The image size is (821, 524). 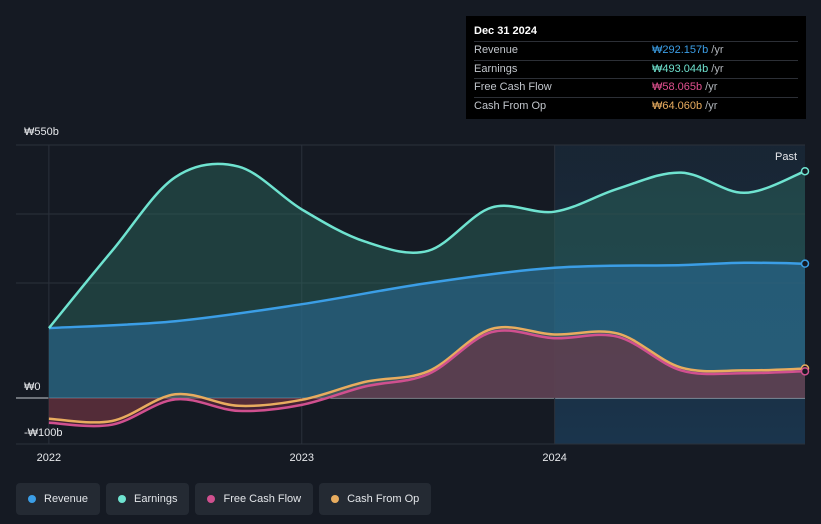 What do you see at coordinates (805, 263) in the screenshot?
I see `revenue-end-marker` at bounding box center [805, 263].